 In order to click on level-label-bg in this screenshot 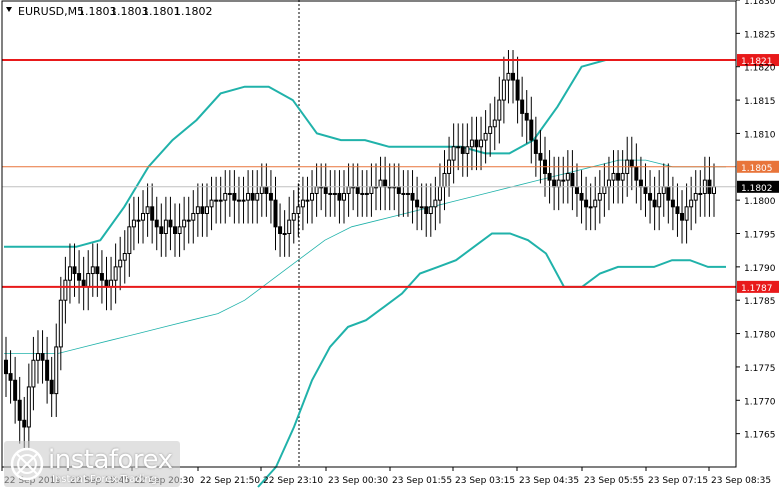, I will do `click(758, 166)`.